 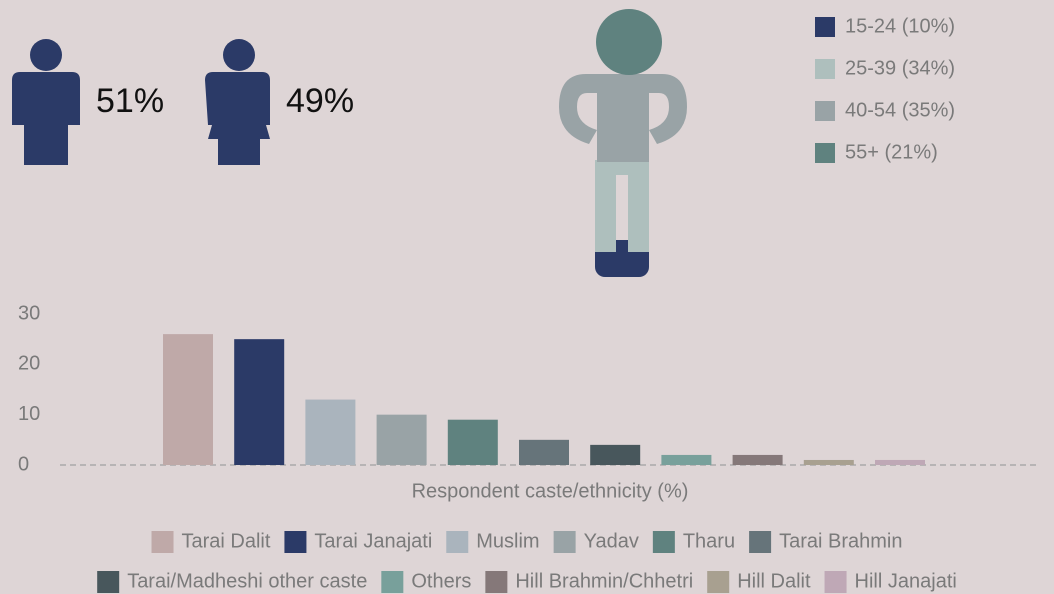 What do you see at coordinates (622, 206) in the screenshot?
I see `age-legs` at bounding box center [622, 206].